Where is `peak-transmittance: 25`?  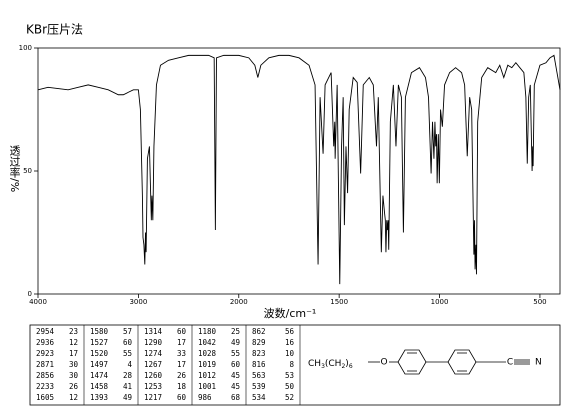
peak-transmittance: 25 is located at coordinates (235, 331).